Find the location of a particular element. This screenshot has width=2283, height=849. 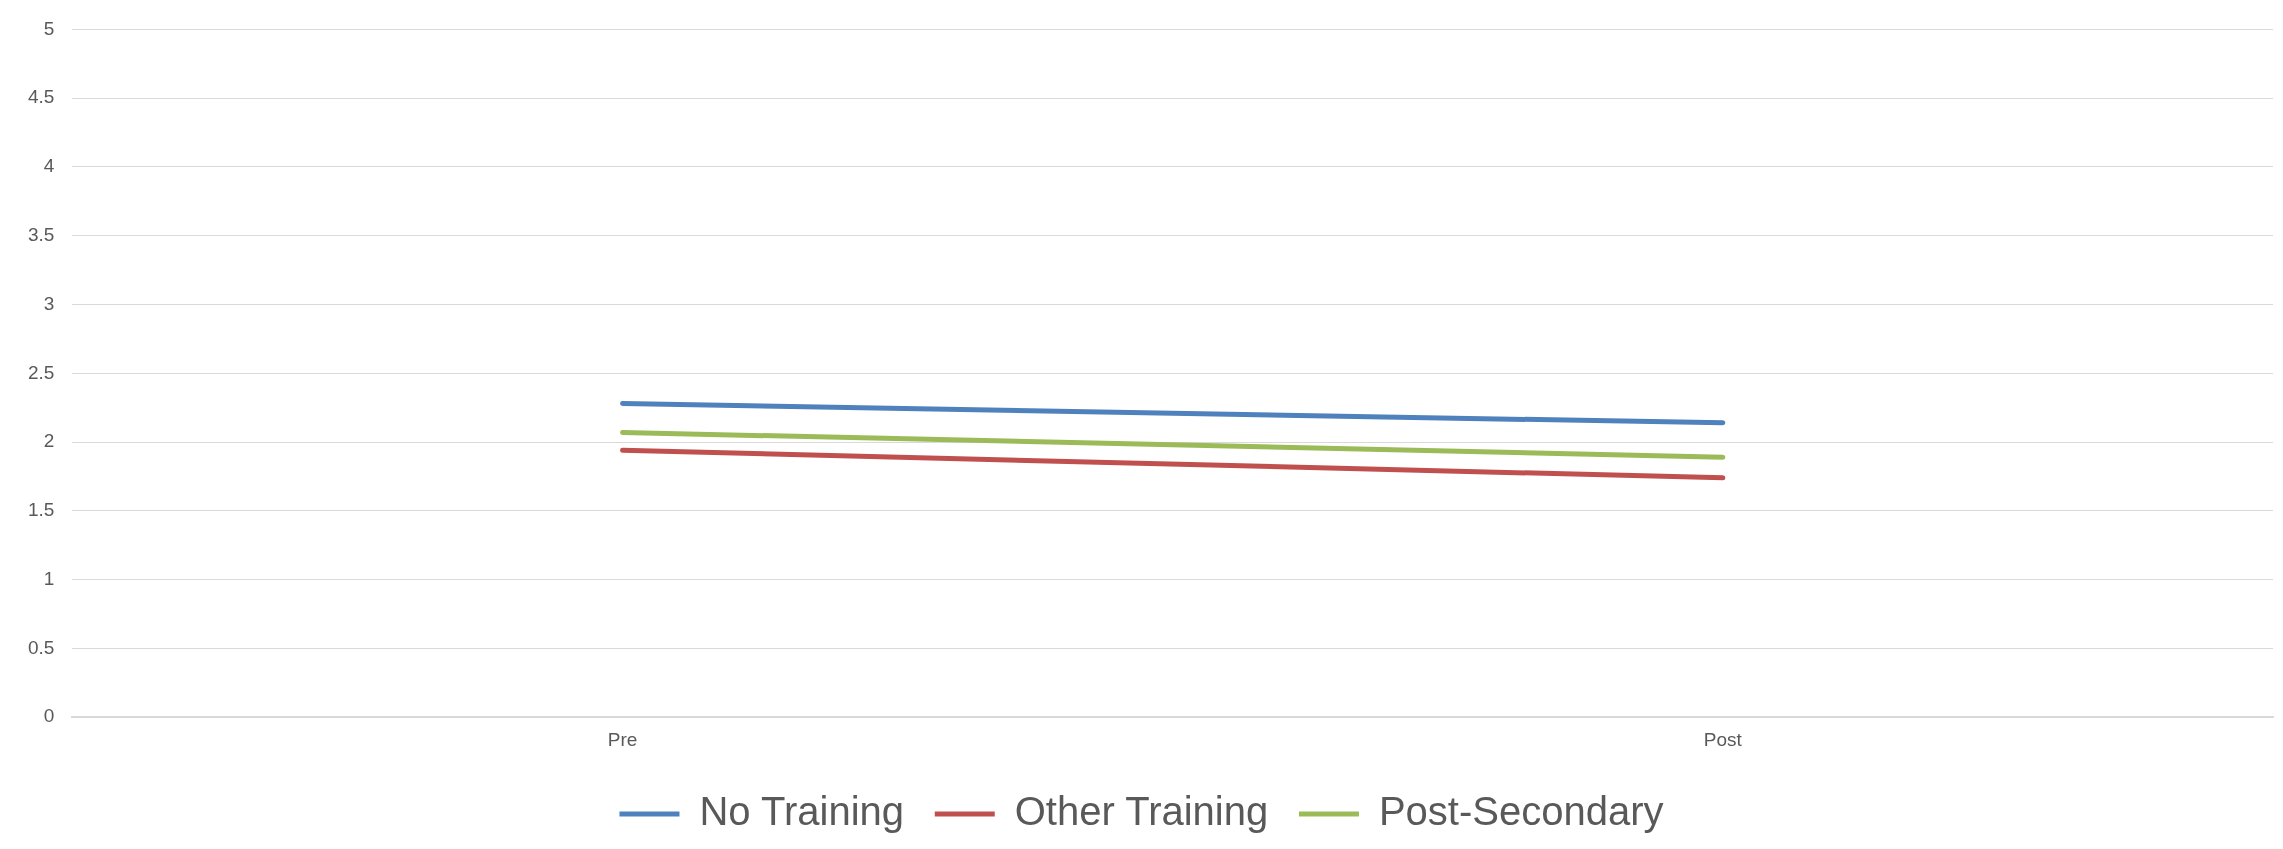

y-tick-label: 4 is located at coordinates (49, 166).